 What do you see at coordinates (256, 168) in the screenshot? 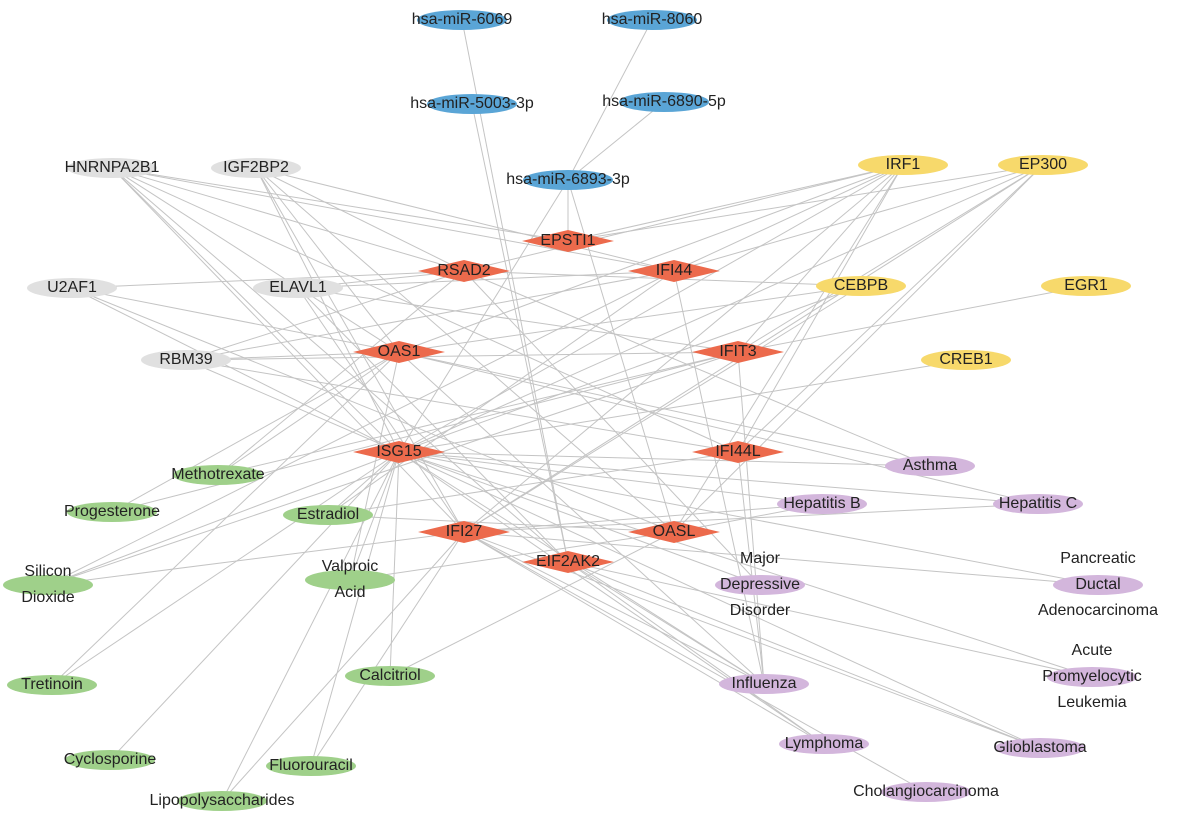
I see `node: IGF2BP2` at bounding box center [256, 168].